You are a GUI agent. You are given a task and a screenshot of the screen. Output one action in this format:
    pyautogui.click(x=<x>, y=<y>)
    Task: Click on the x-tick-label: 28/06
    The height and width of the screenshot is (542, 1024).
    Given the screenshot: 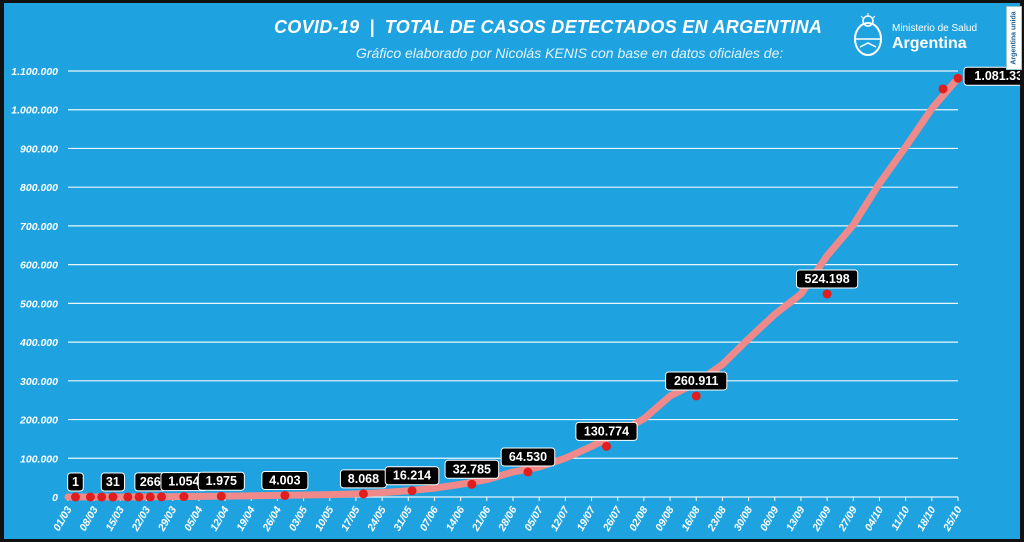 What is the action you would take?
    pyautogui.click(x=508, y=519)
    